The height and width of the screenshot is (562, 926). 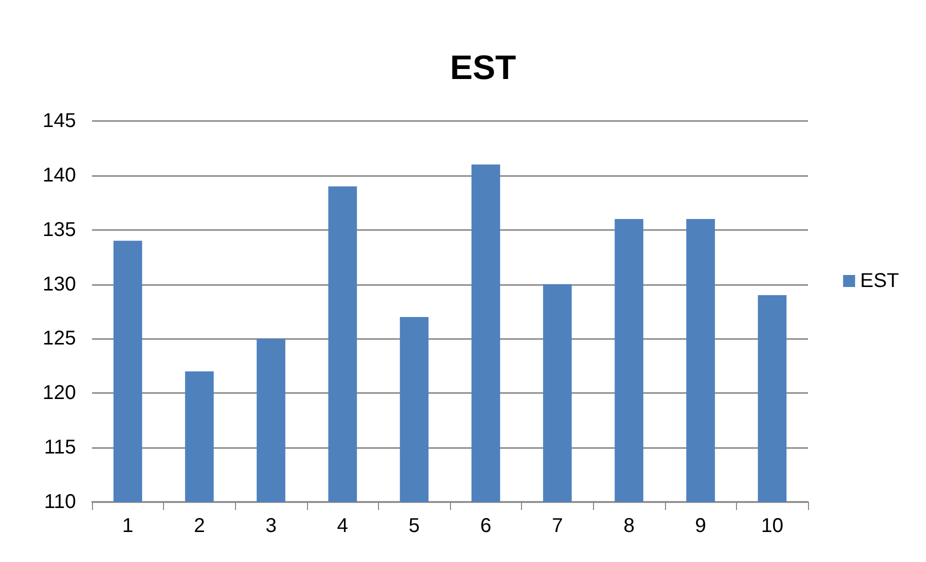 I want to click on chart-title: EST, so click(x=483, y=68).